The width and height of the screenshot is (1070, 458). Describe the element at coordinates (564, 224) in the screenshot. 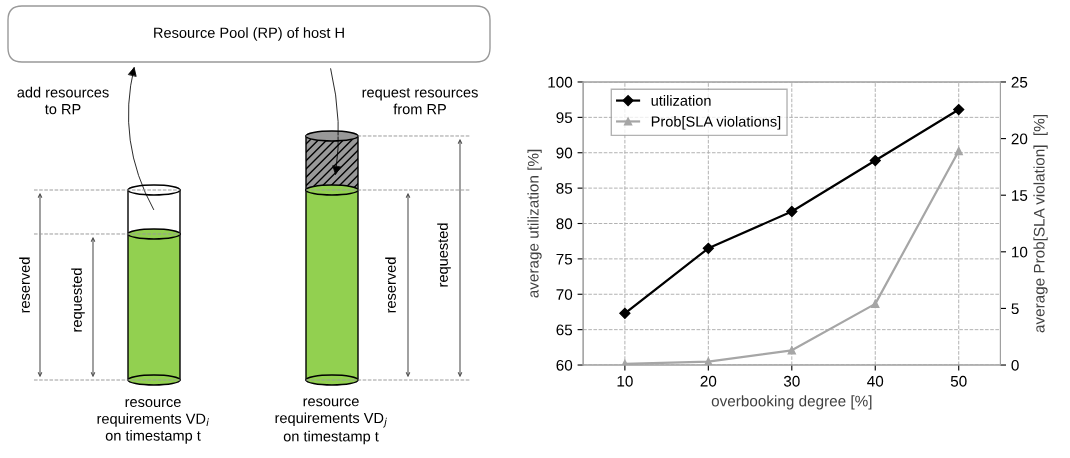

I see `y-tick-label: 80` at that location.